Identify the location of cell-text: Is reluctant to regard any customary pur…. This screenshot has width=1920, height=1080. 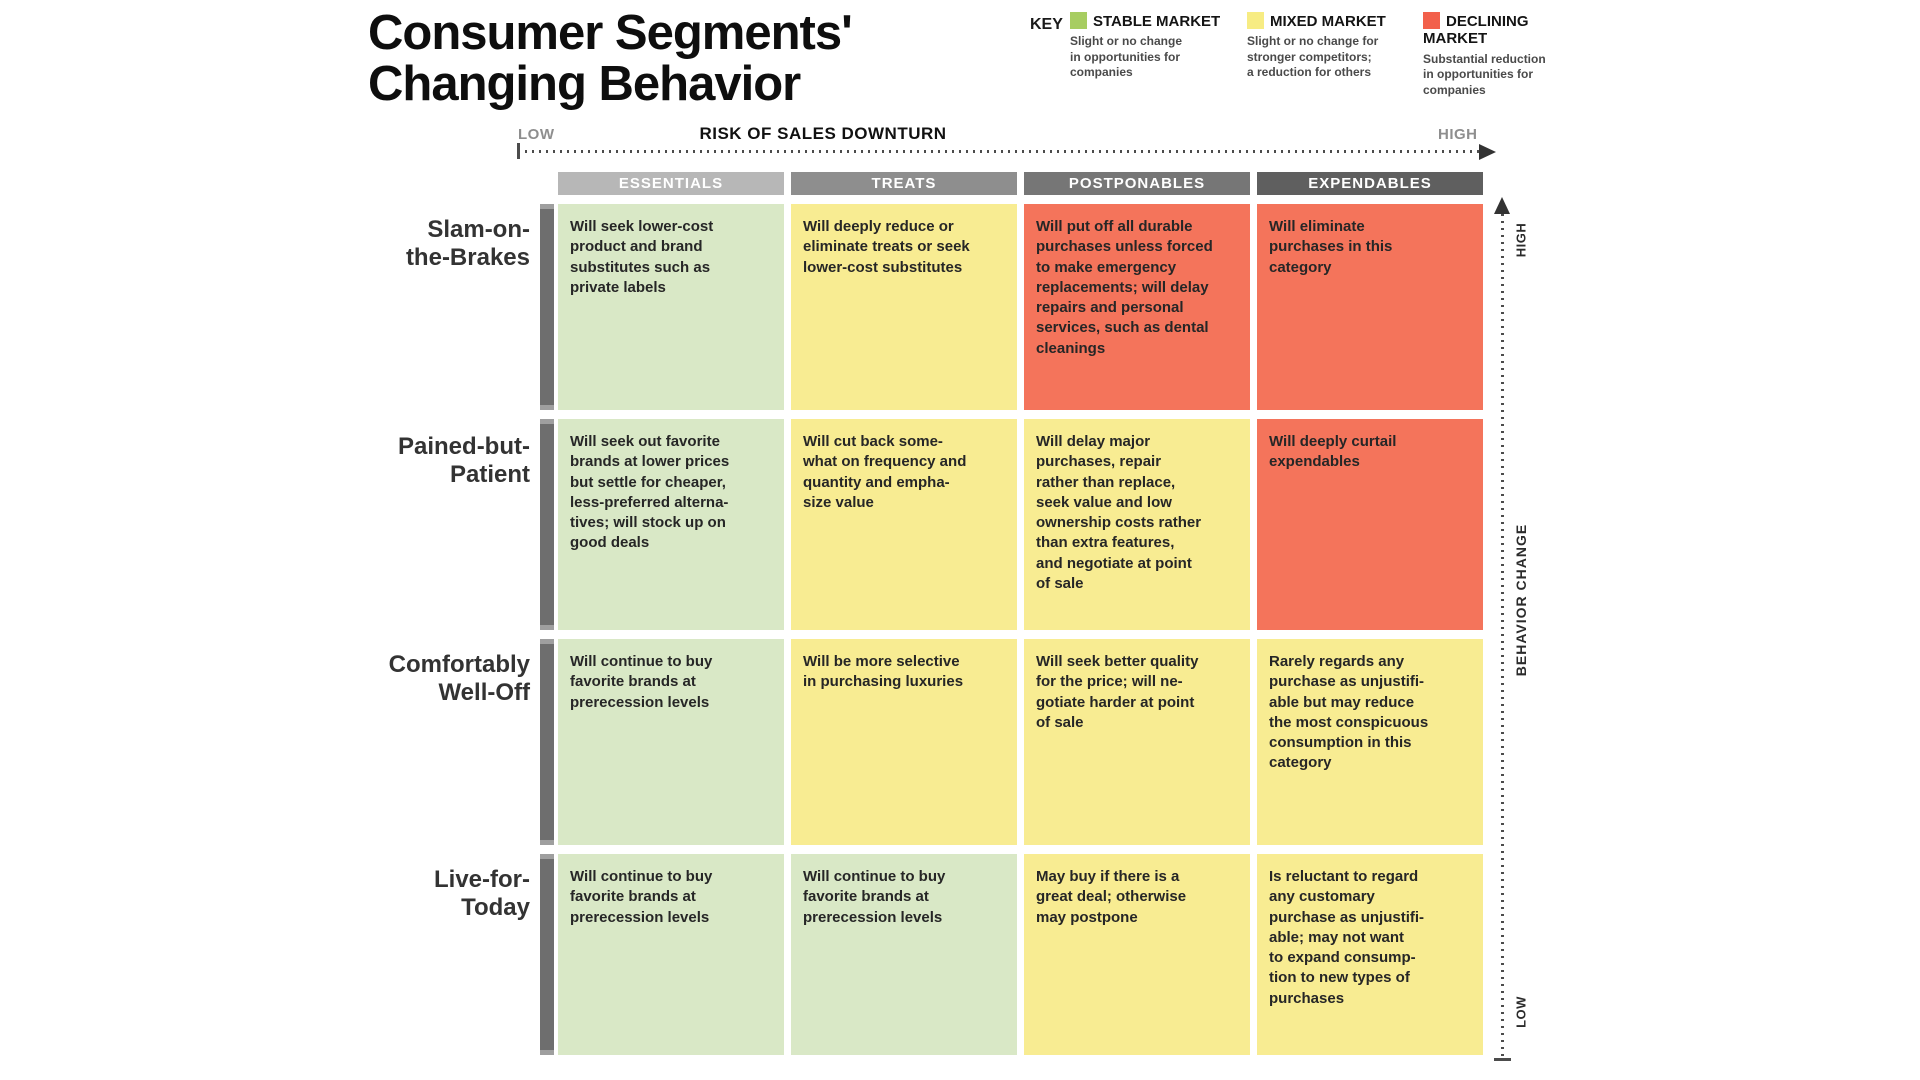
(1347, 937).